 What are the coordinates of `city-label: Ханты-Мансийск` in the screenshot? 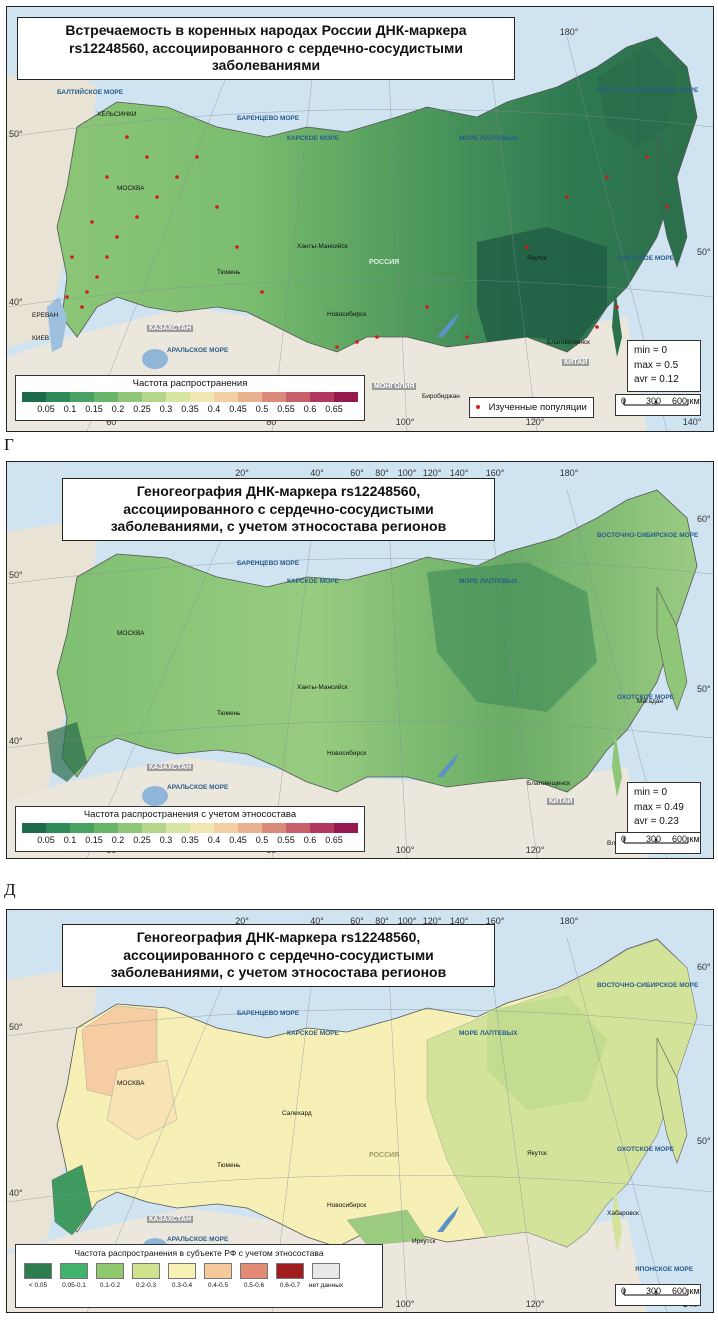 It's located at (322, 687).